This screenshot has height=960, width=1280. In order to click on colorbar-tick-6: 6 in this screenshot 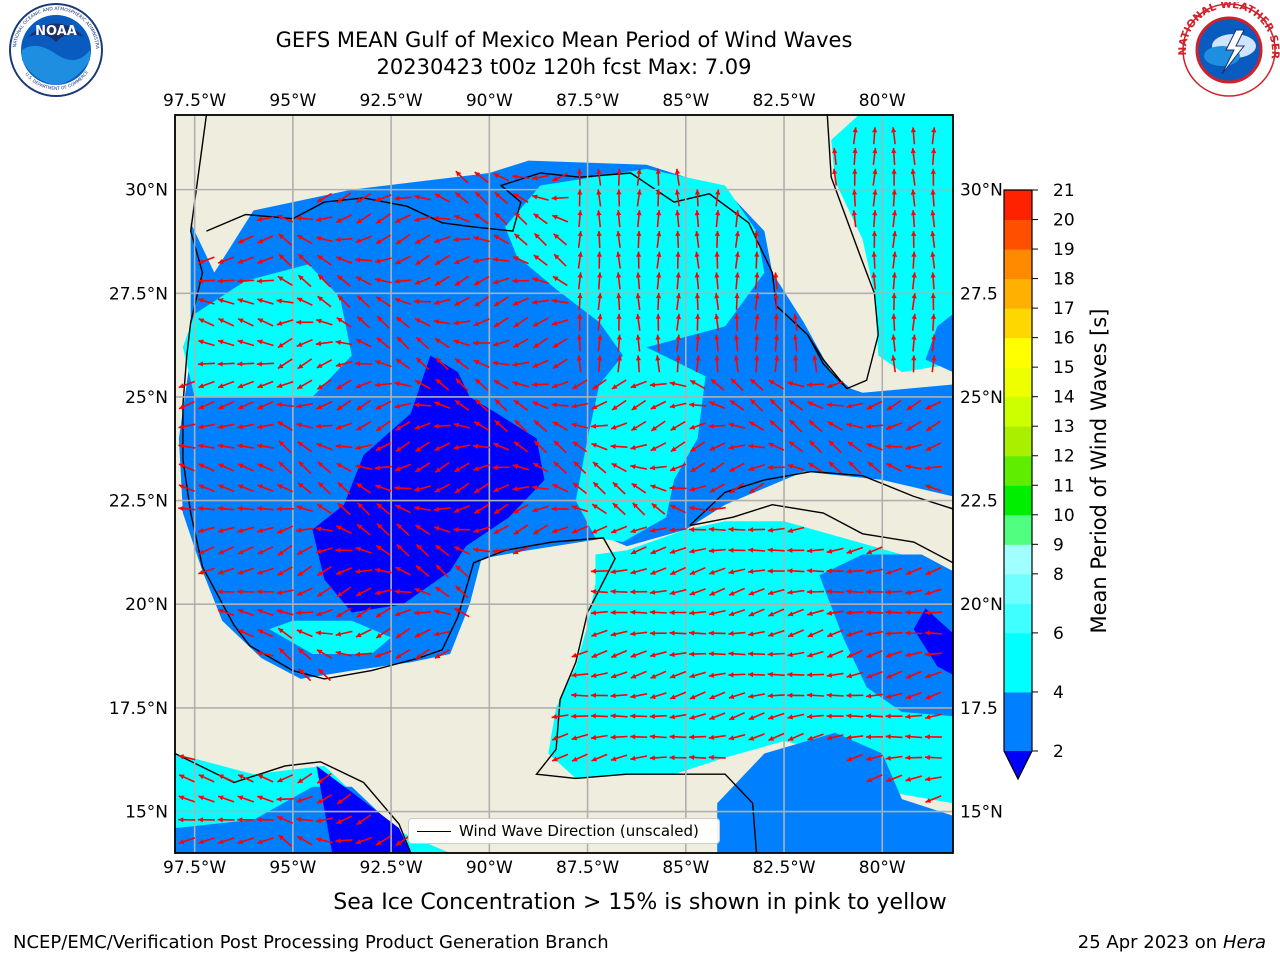, I will do `click(1058, 634)`.